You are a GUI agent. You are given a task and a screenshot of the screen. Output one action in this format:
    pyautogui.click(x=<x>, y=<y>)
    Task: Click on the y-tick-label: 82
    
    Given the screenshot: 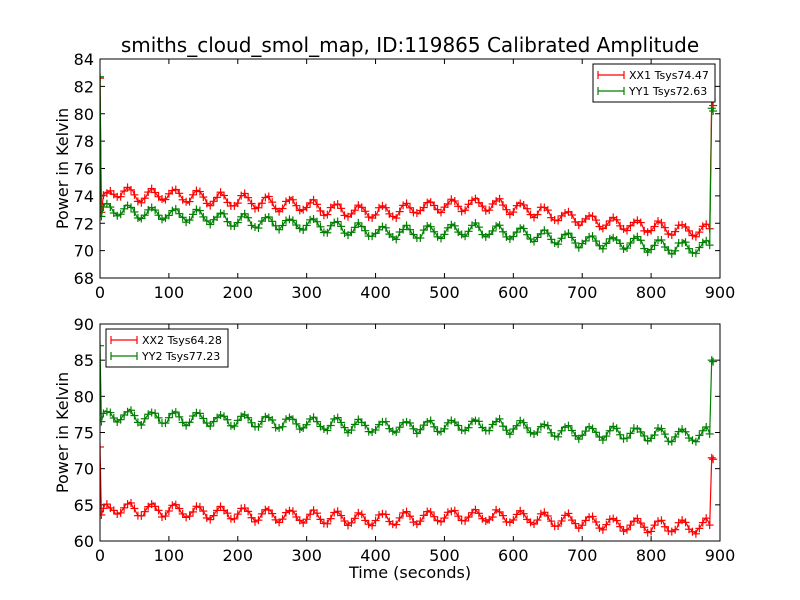 What is the action you would take?
    pyautogui.click(x=84, y=86)
    